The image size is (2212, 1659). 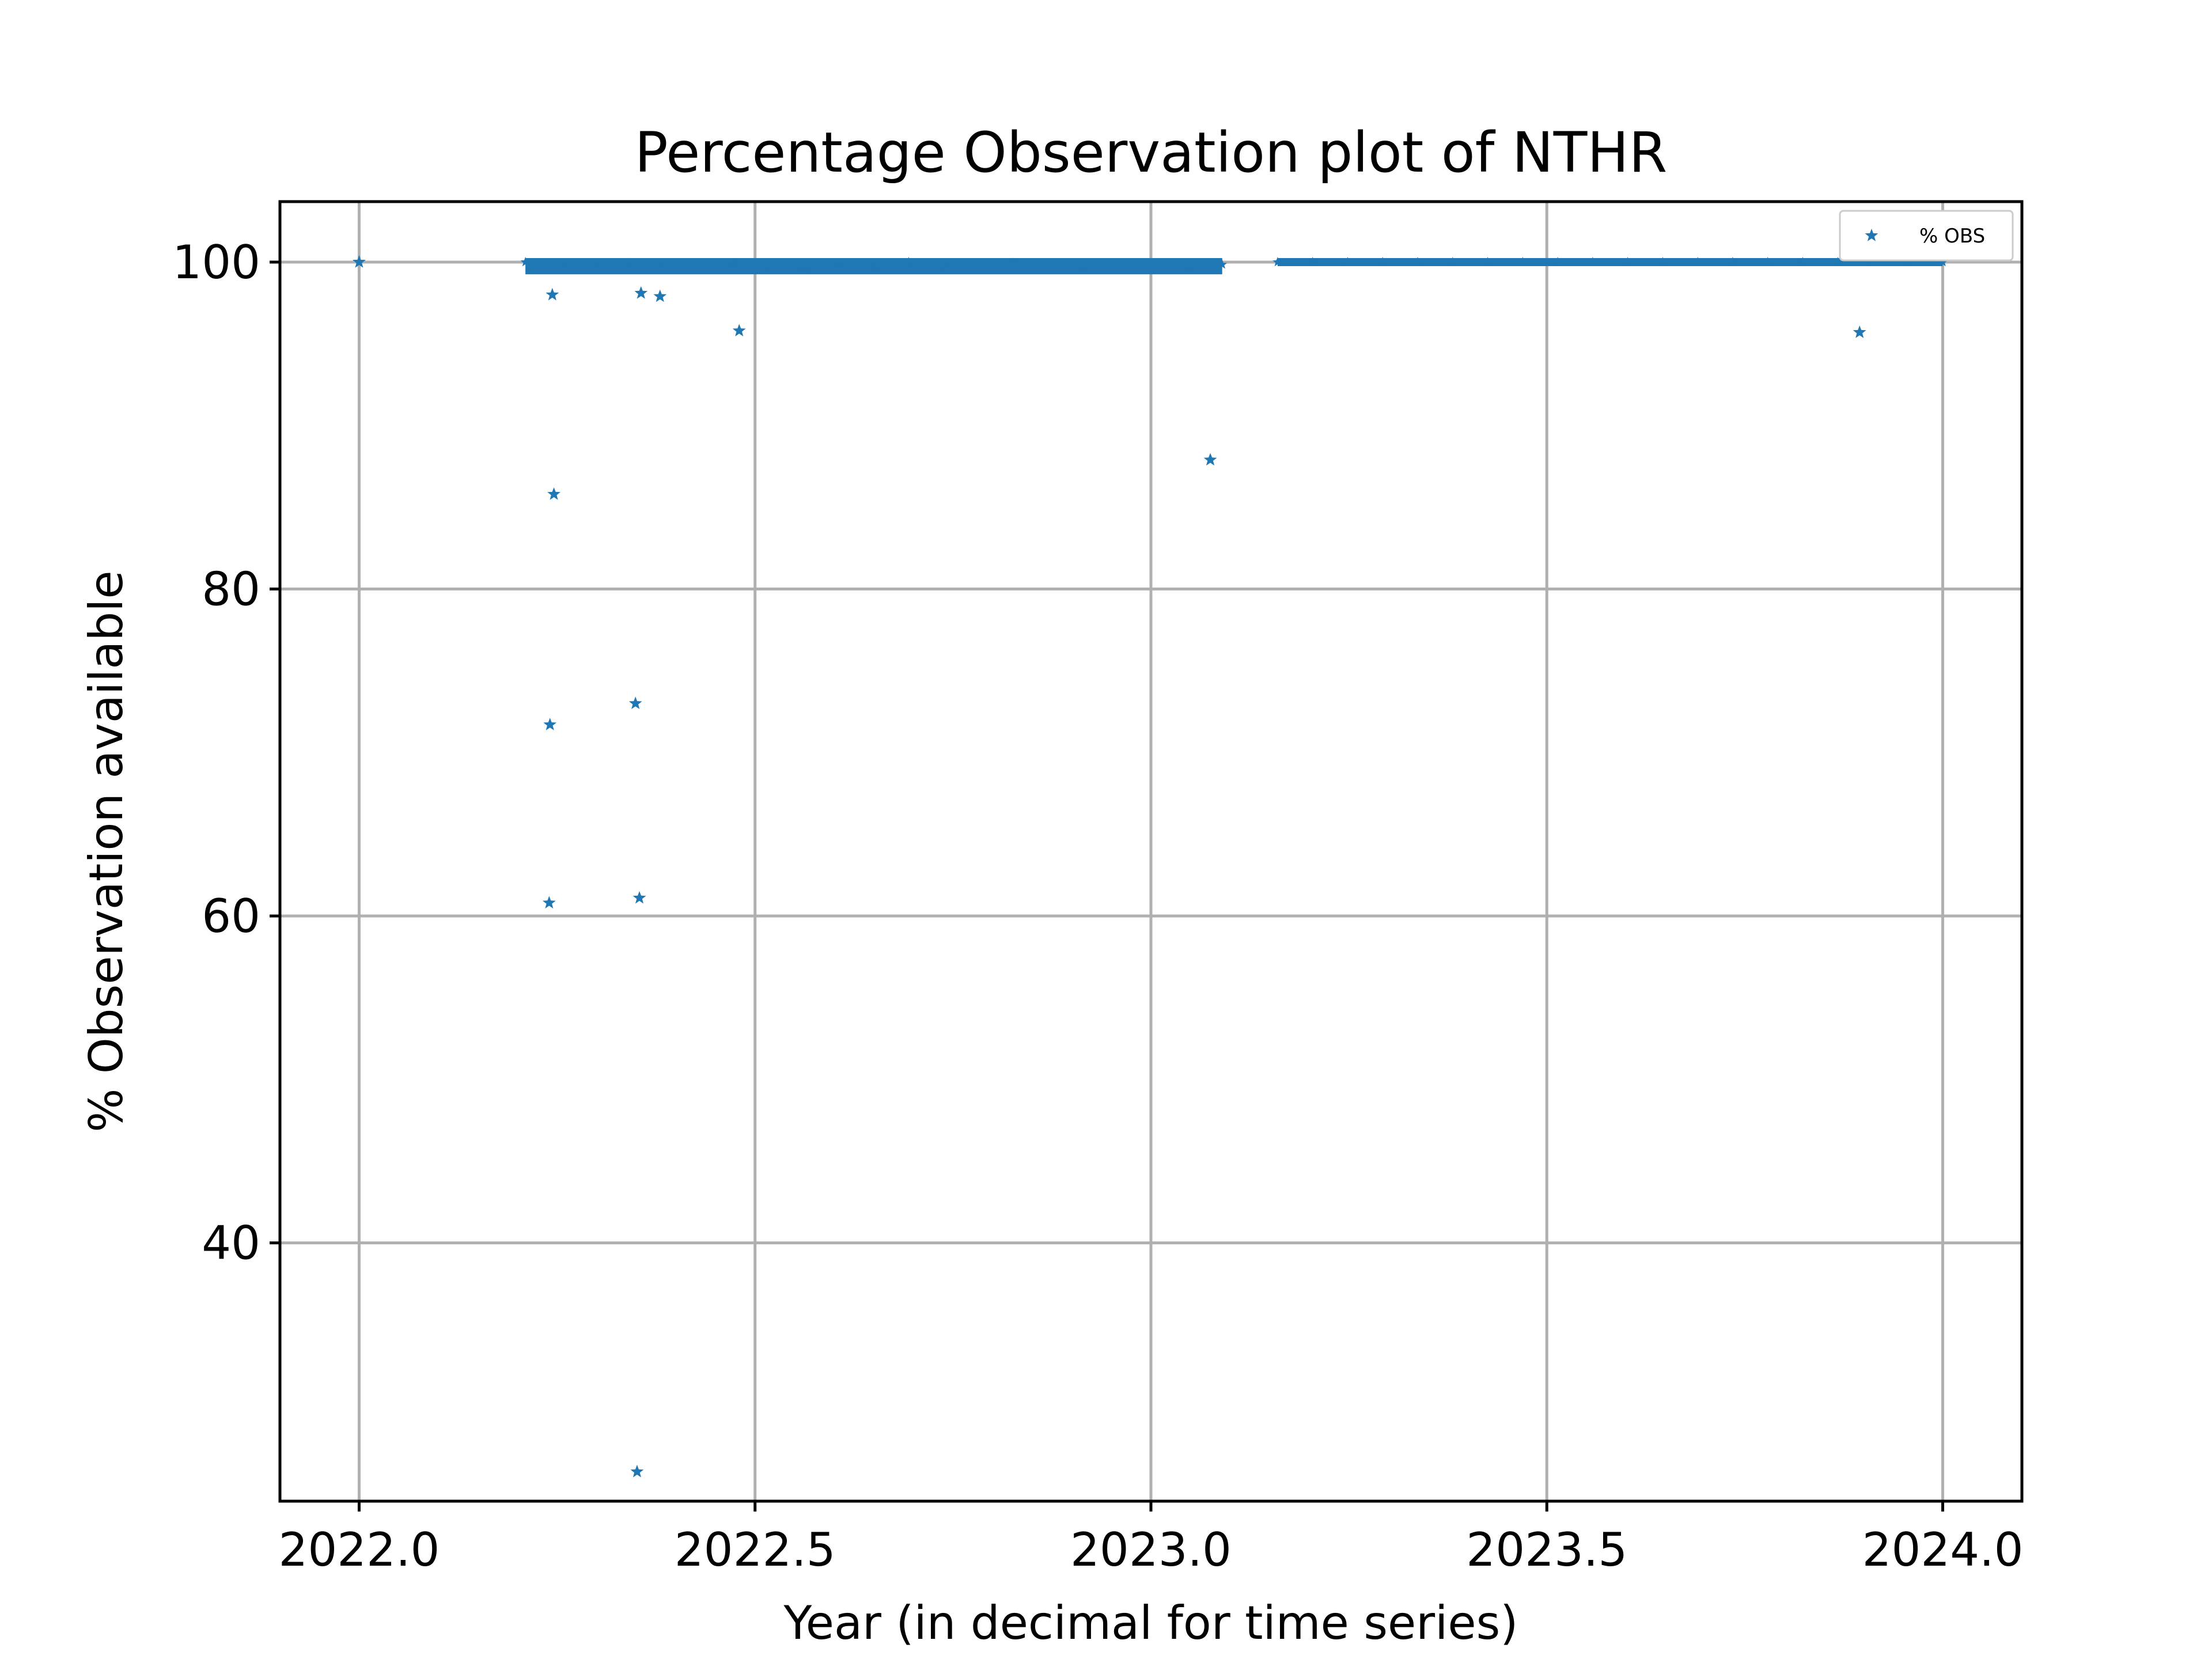 What do you see at coordinates (359, 1550) in the screenshot?
I see `x-tick-label: 2022.0` at bounding box center [359, 1550].